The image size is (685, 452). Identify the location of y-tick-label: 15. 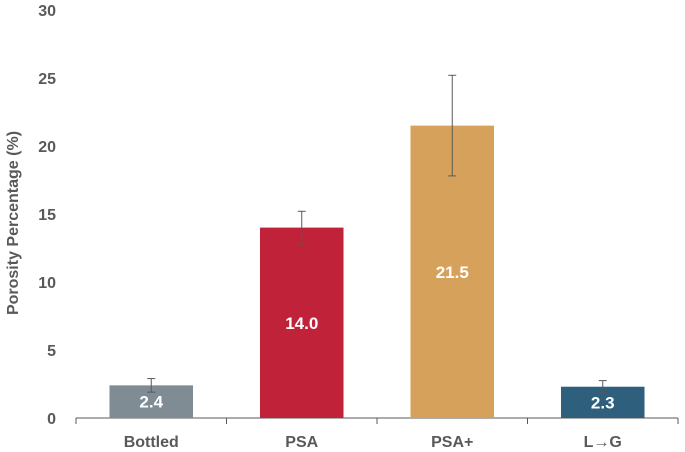
(47, 215).